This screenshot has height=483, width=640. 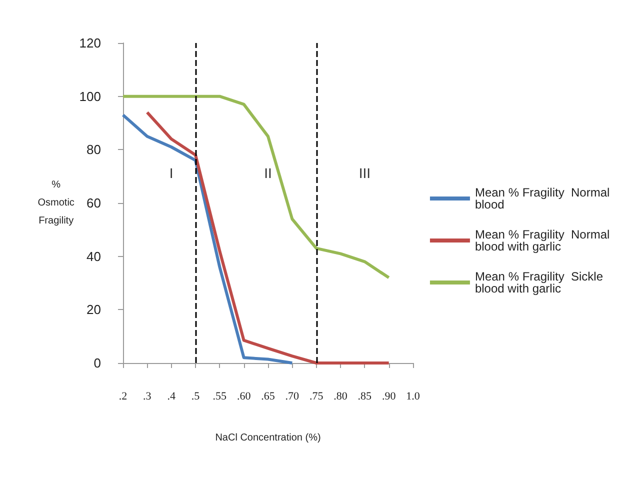 I want to click on y-tick-label: 20, so click(x=93, y=310).